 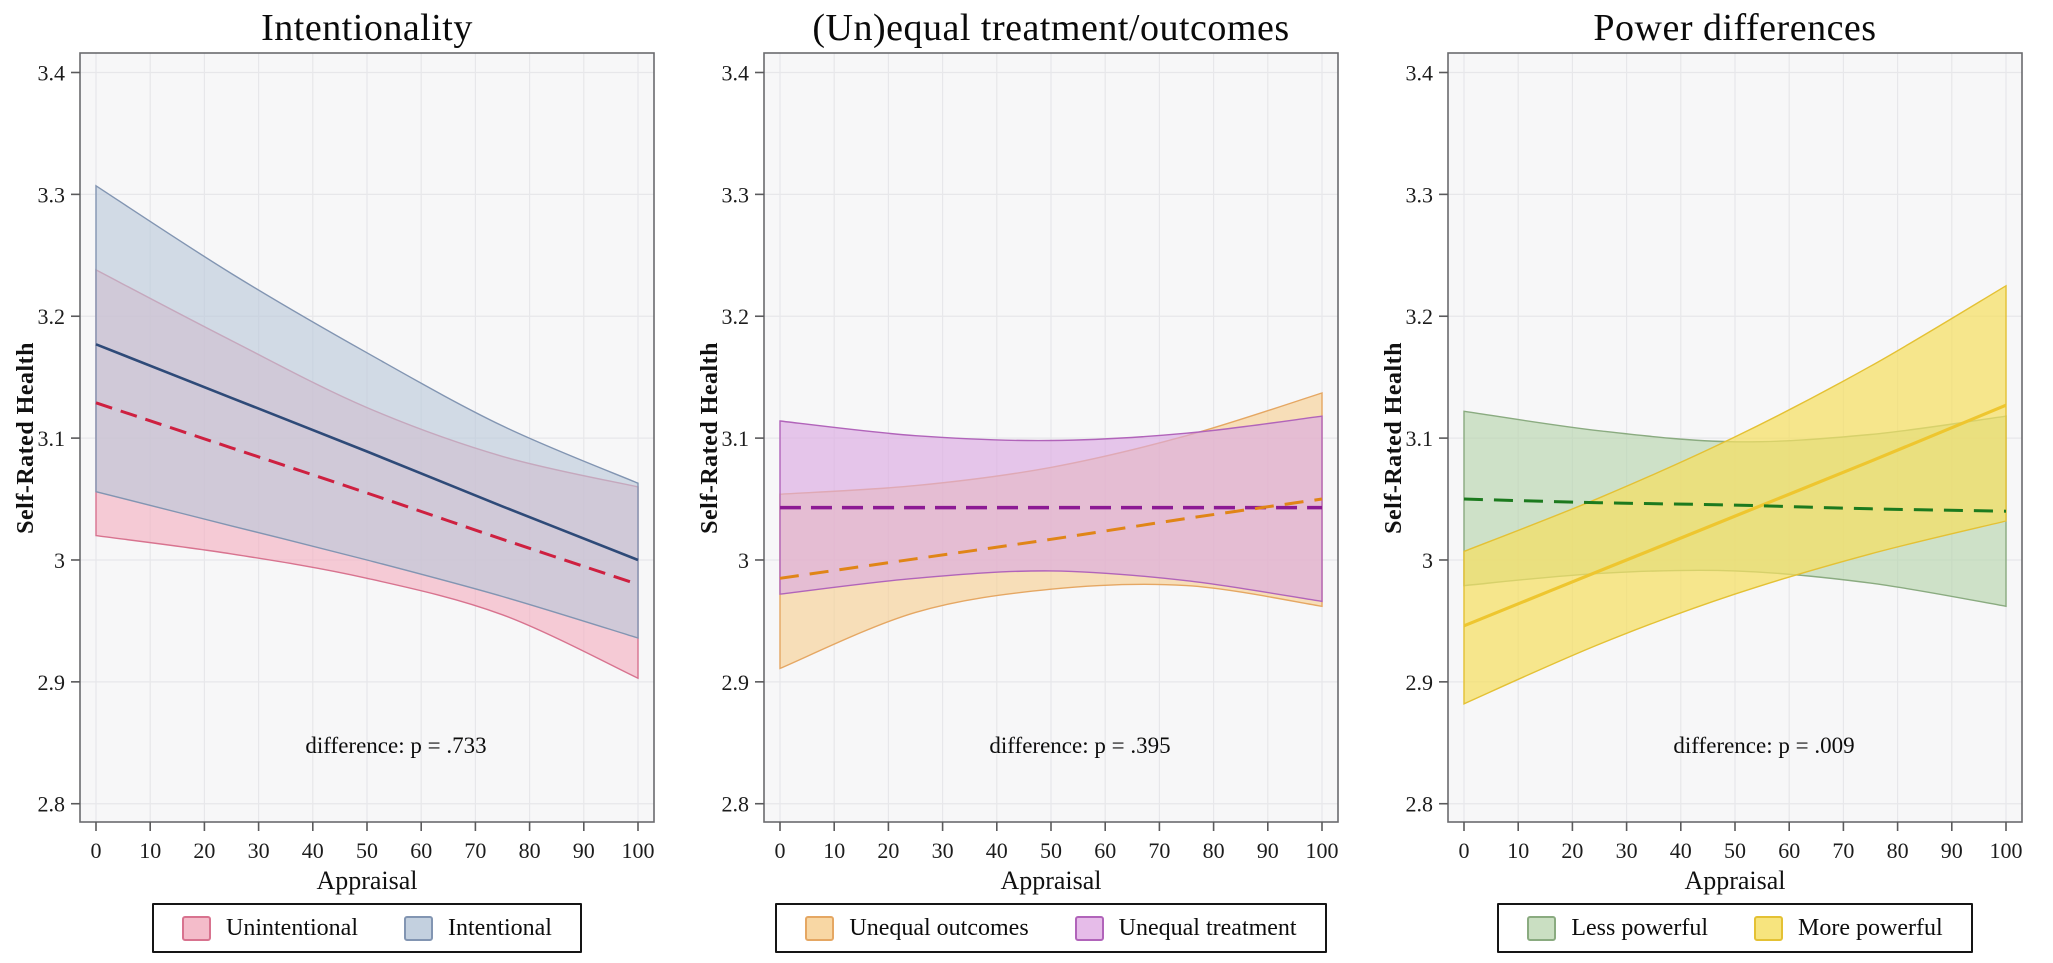 What do you see at coordinates (197, 928) in the screenshot?
I see `unintentional-swatch-icon` at bounding box center [197, 928].